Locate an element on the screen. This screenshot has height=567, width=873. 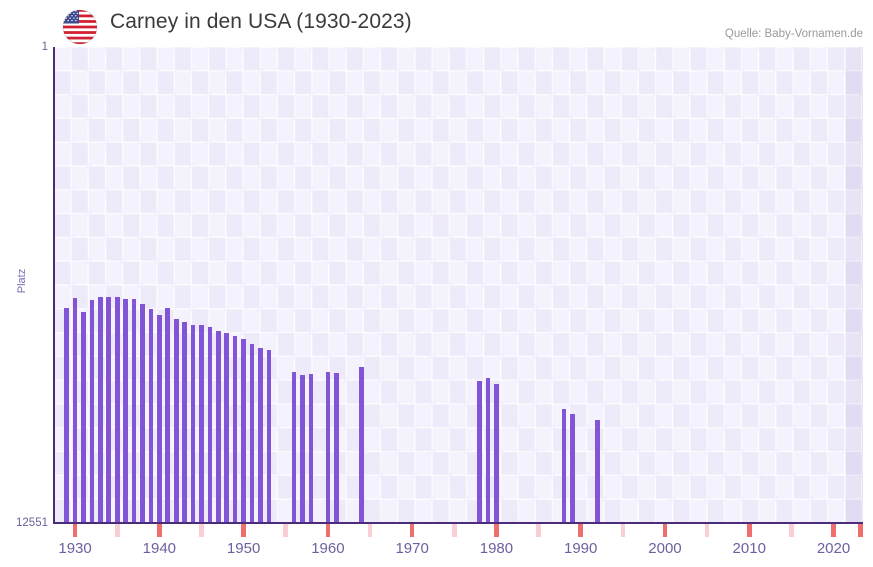
x-axis-tick-label: 1970 is located at coordinates (412, 548).